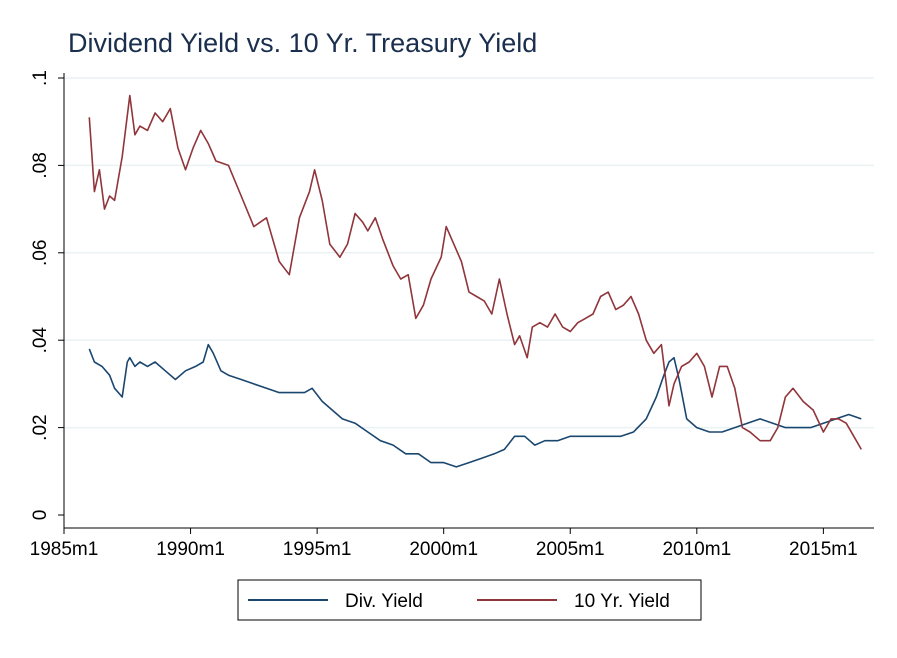 This screenshot has width=897, height=658. Describe the element at coordinates (696, 549) in the screenshot. I see `x-tick-label-5: 2010m1` at that location.